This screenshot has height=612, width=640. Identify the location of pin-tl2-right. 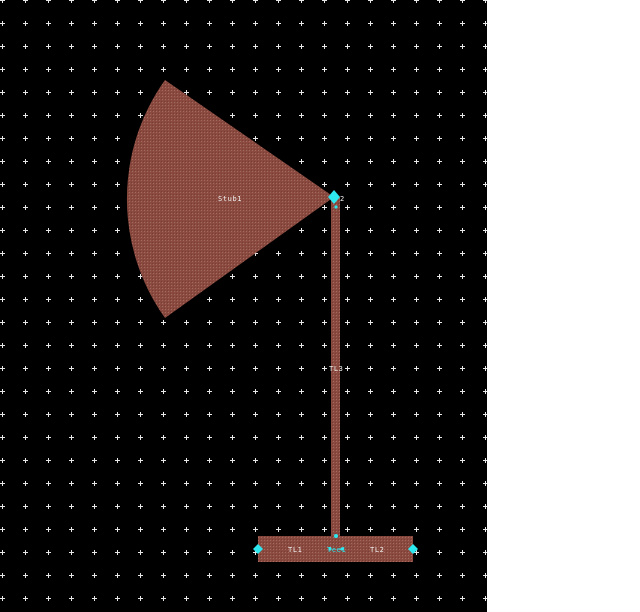
(413, 549).